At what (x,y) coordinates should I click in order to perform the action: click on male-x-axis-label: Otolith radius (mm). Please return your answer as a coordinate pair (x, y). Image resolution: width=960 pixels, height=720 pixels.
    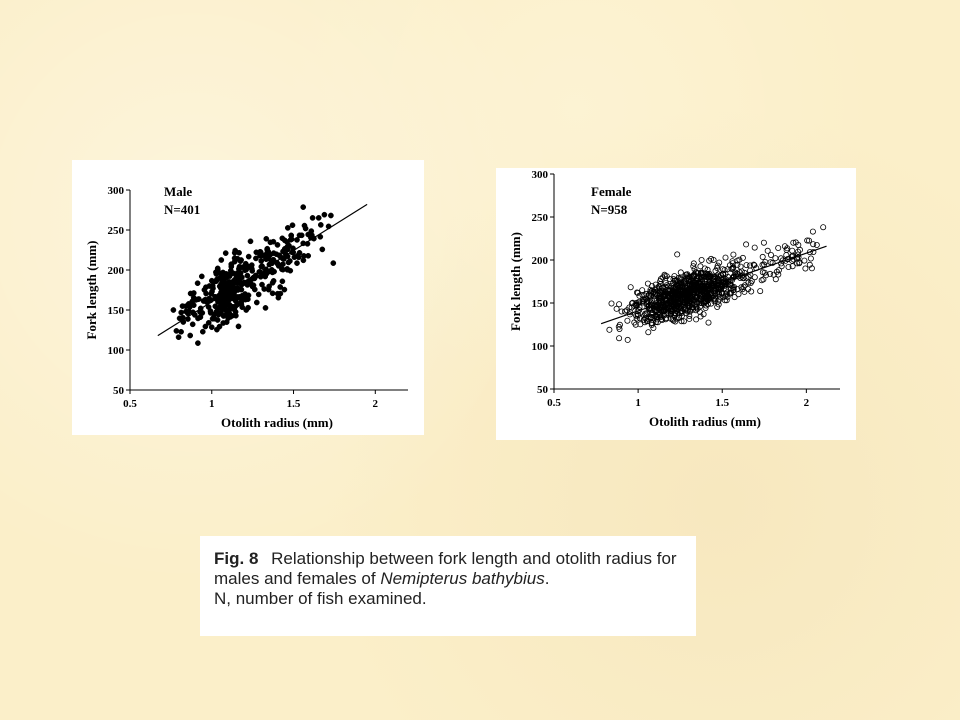
    Looking at the image, I should click on (277, 422).